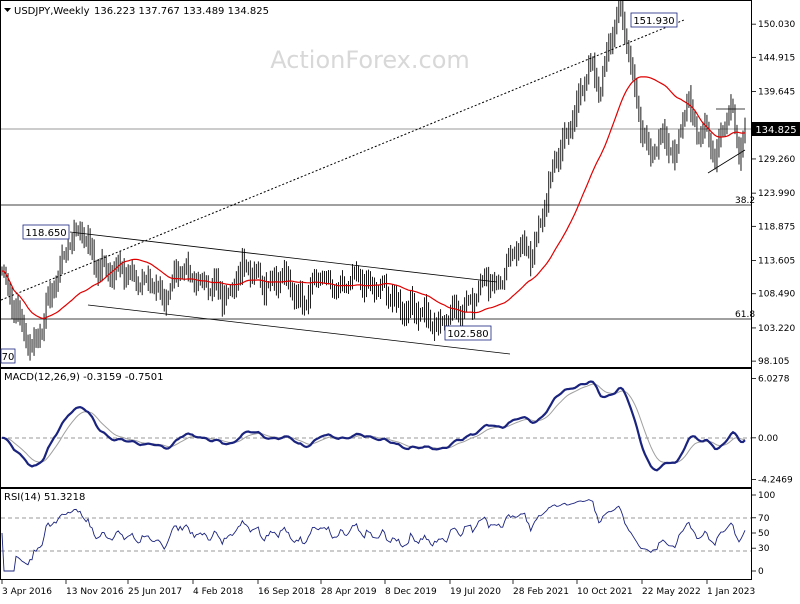 This screenshot has height=604, width=800. What do you see at coordinates (286, 592) in the screenshot?
I see `date-tick-label: 16 Sep 2018` at bounding box center [286, 592].